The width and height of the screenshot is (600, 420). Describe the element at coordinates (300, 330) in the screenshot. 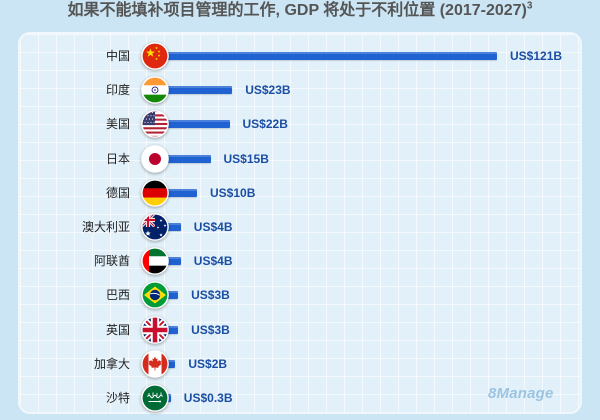

I see `bar-row: 英国 US$3B` at that location.